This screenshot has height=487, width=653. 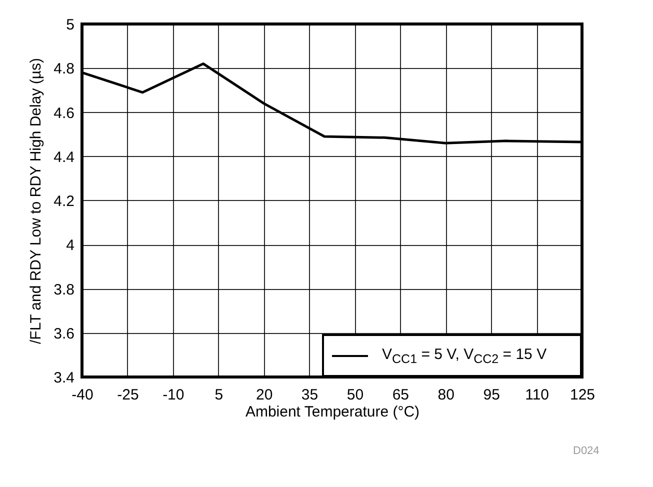 I want to click on x-tick-label: 80, so click(x=446, y=395).